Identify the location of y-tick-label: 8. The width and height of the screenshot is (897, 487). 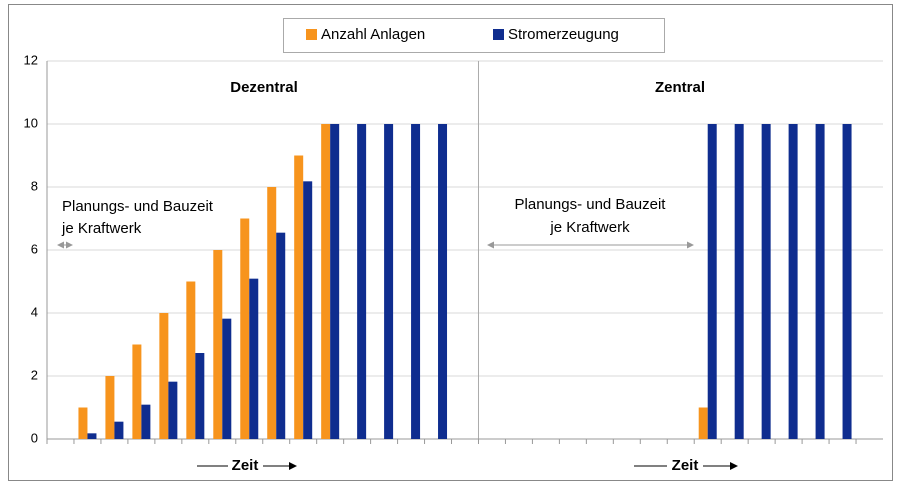
(34, 185).